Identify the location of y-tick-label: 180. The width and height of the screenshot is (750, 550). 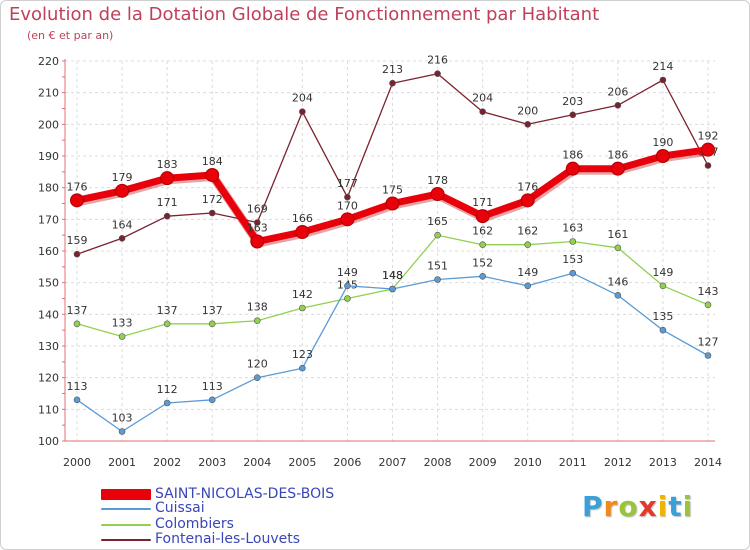
(48, 188).